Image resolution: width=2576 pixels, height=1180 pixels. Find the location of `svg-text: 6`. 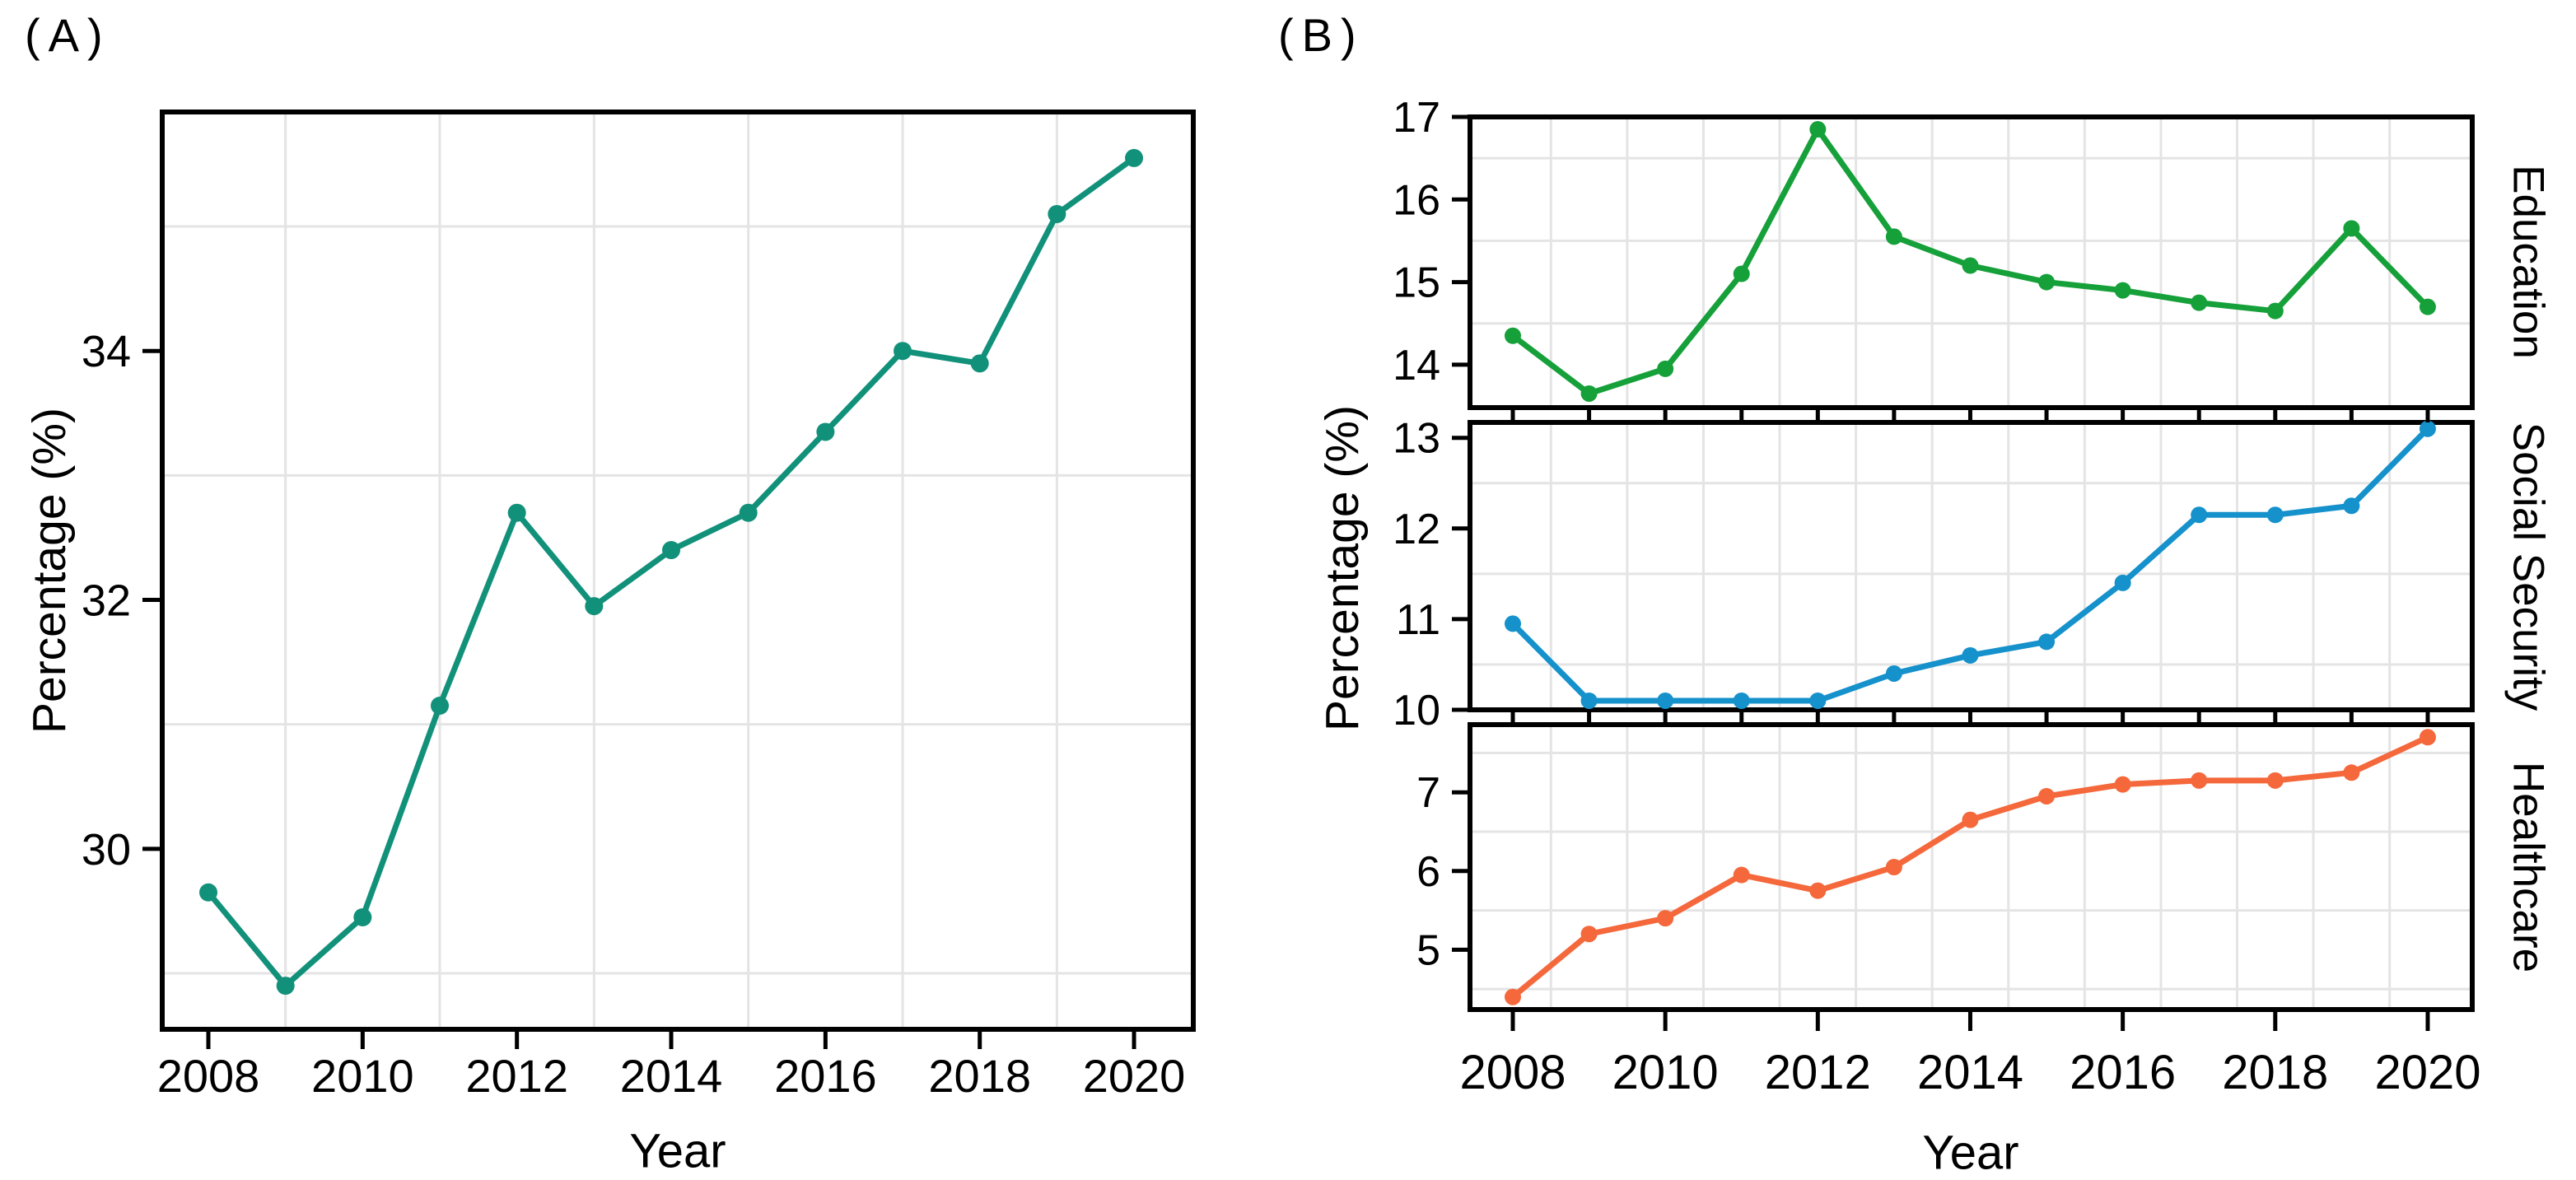

svg-text: 6 is located at coordinates (1428, 872).